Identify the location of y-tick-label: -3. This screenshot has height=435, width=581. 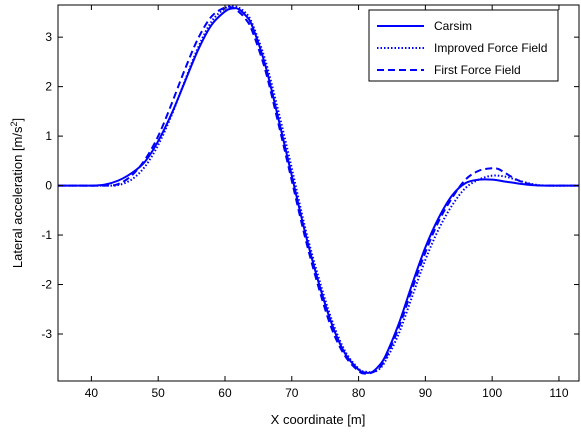
(46, 334).